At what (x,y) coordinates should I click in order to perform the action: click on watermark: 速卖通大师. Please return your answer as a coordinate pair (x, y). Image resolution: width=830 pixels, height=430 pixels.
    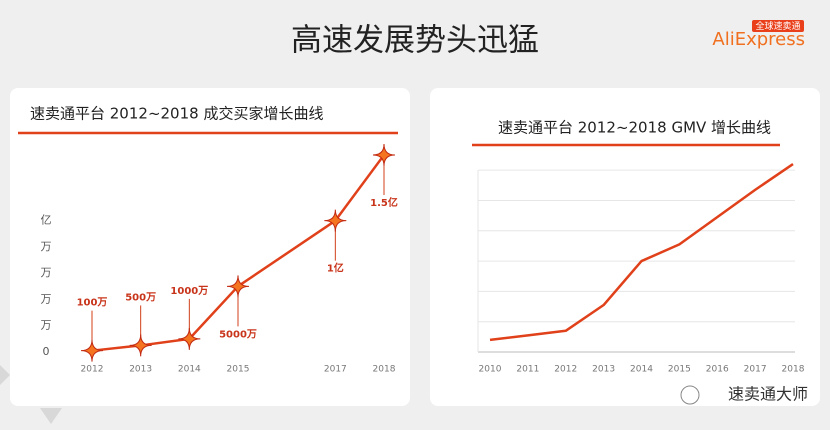
    Looking at the image, I should click on (768, 394).